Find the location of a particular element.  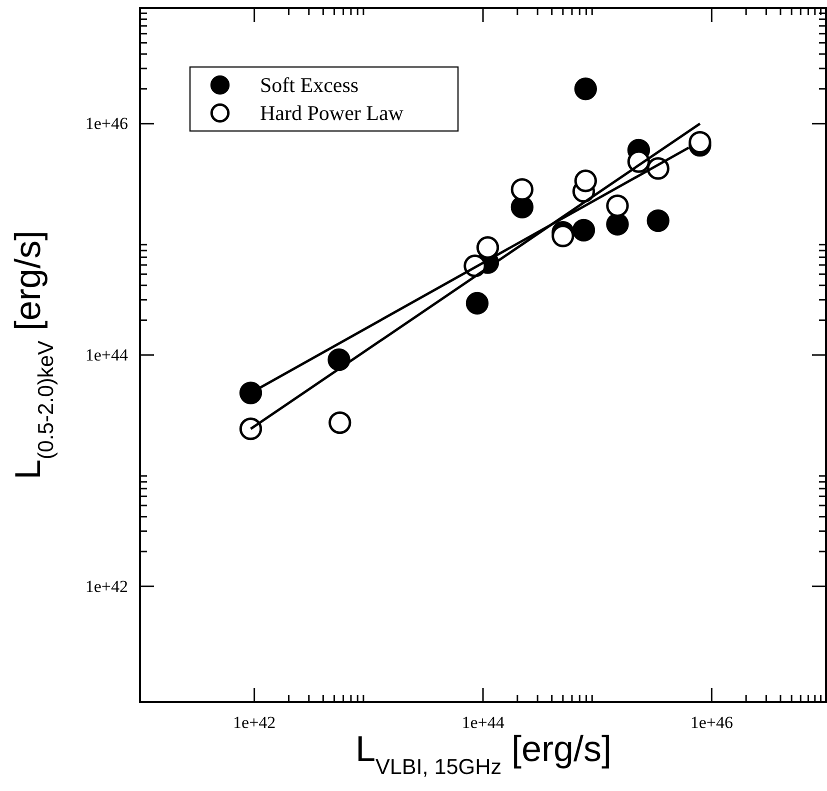

x-tick-label: 1e+42 is located at coordinates (254, 722).